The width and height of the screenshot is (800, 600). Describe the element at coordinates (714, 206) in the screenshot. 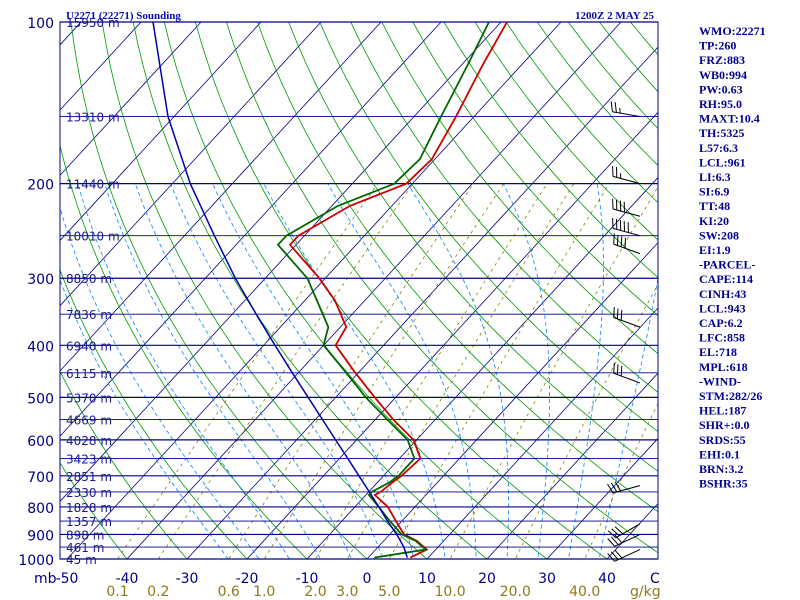

I see `index-line: TT:48` at that location.